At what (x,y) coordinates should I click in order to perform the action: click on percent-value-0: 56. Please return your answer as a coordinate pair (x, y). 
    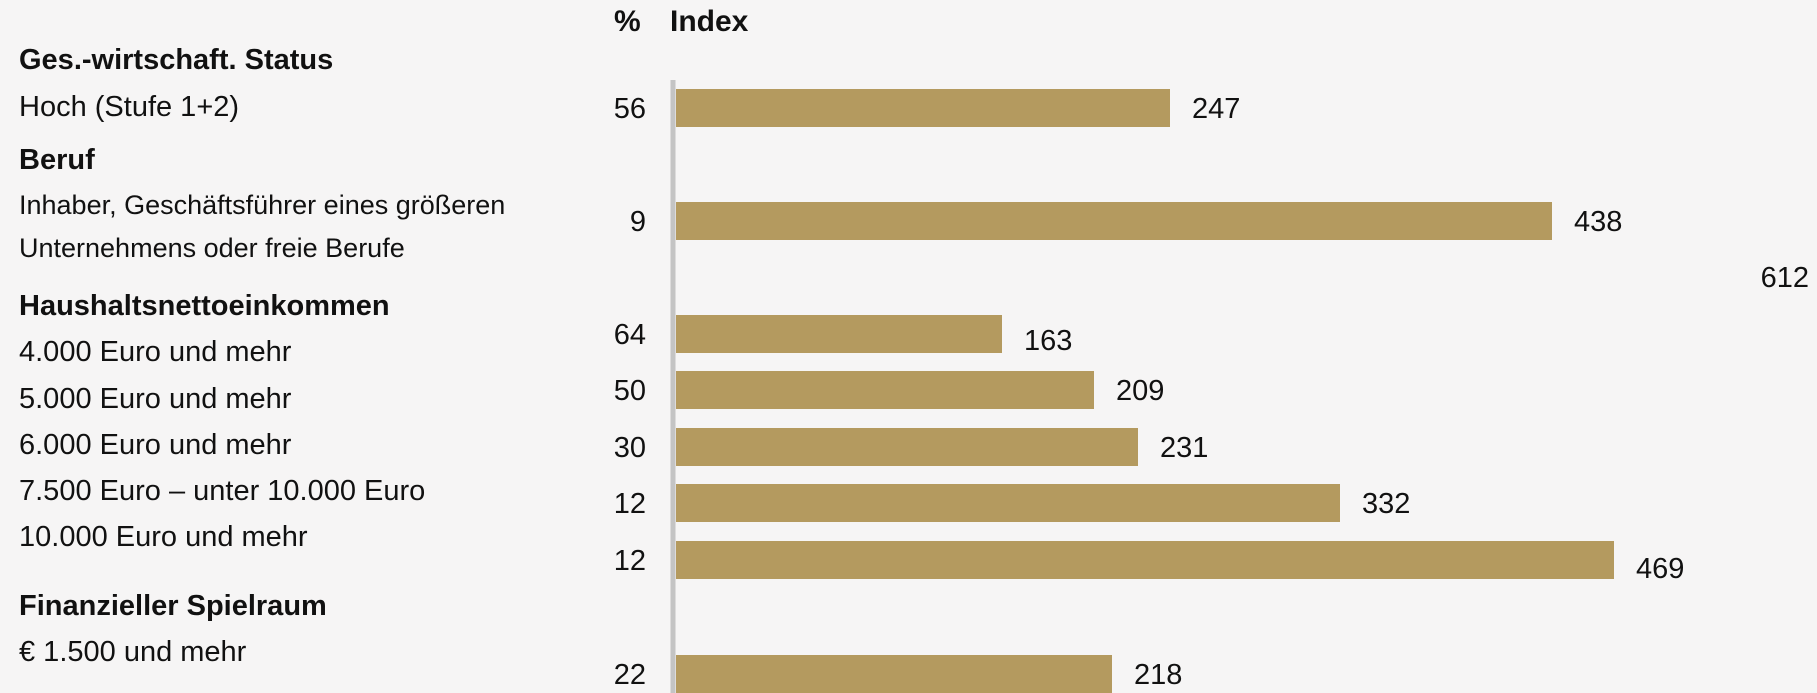
    Looking at the image, I should click on (630, 109).